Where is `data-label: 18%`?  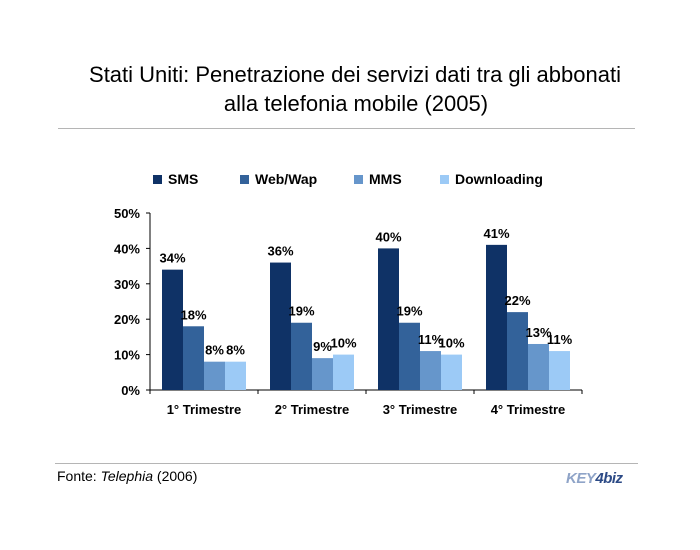 data-label: 18% is located at coordinates (193, 314).